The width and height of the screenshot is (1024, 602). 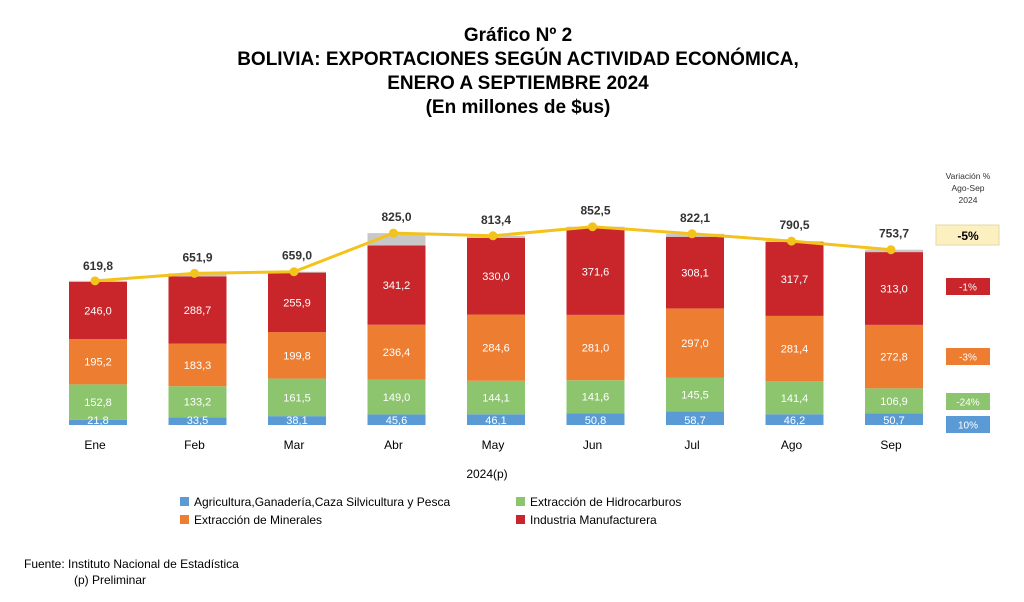 I want to click on variation-label-agricultura: 10%, so click(x=968, y=426).